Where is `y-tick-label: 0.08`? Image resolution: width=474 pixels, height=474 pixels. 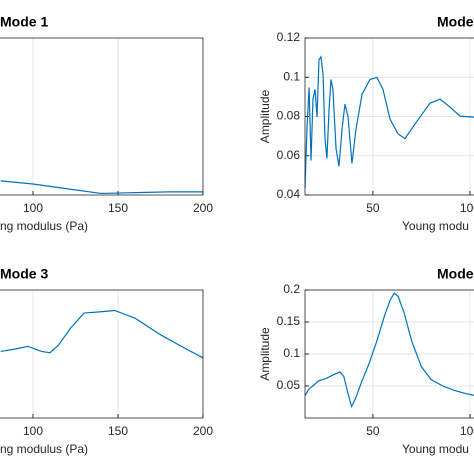
y-tick-label: 0.08 is located at coordinates (289, 116).